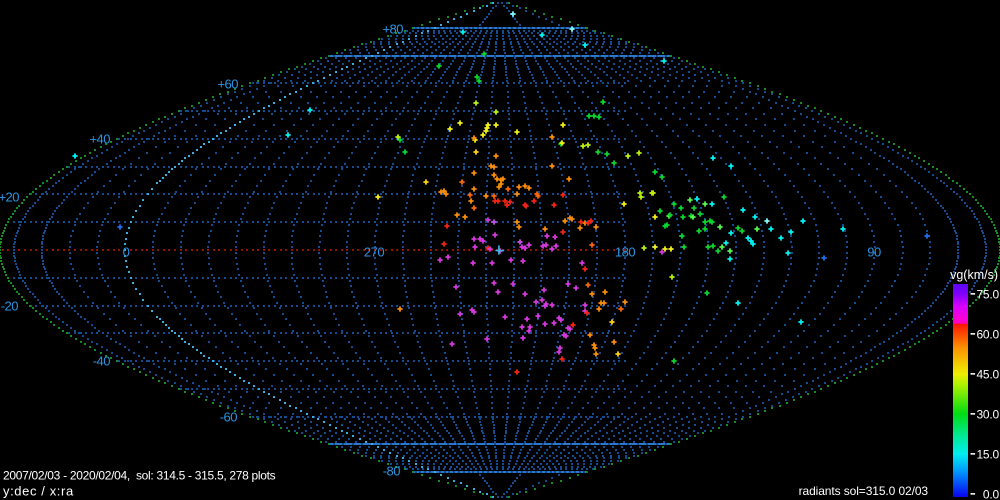  I want to click on svg-text: +20, so click(9, 197).